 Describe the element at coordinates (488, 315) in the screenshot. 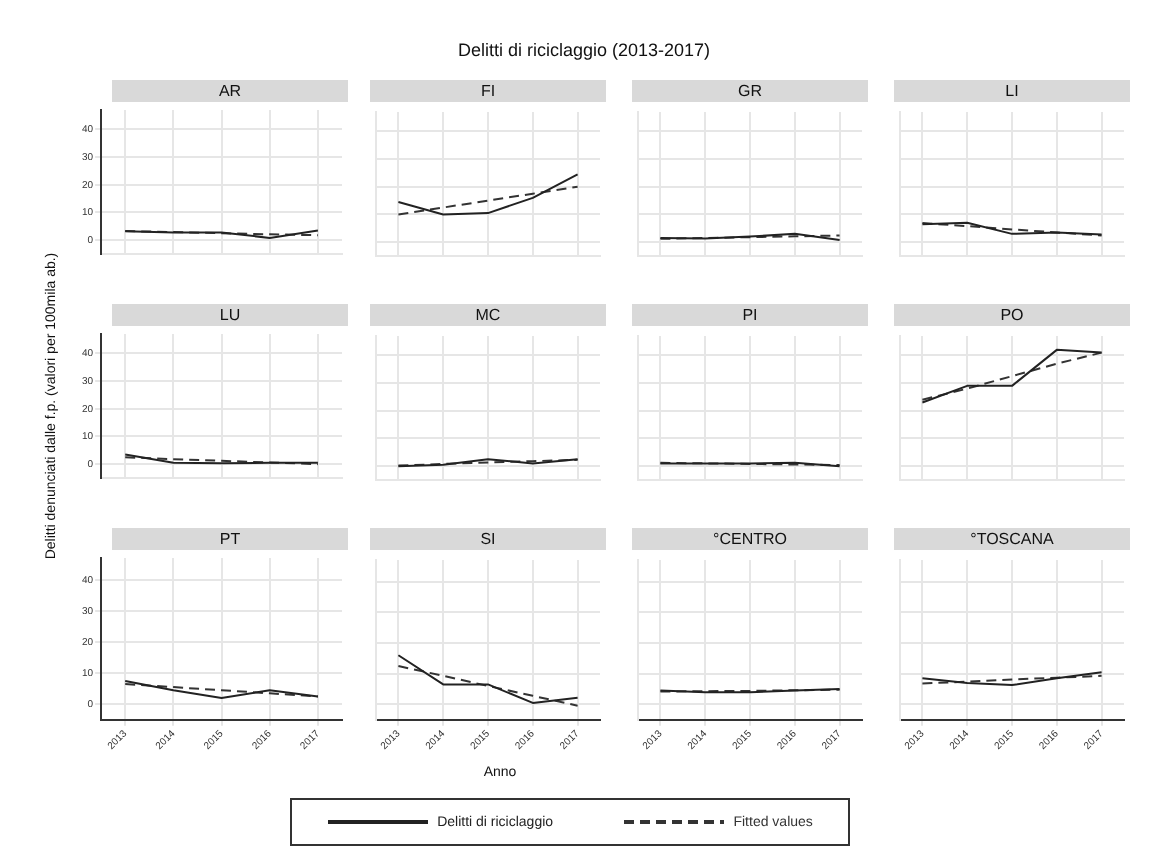

I see `chart-title: MC` at that location.